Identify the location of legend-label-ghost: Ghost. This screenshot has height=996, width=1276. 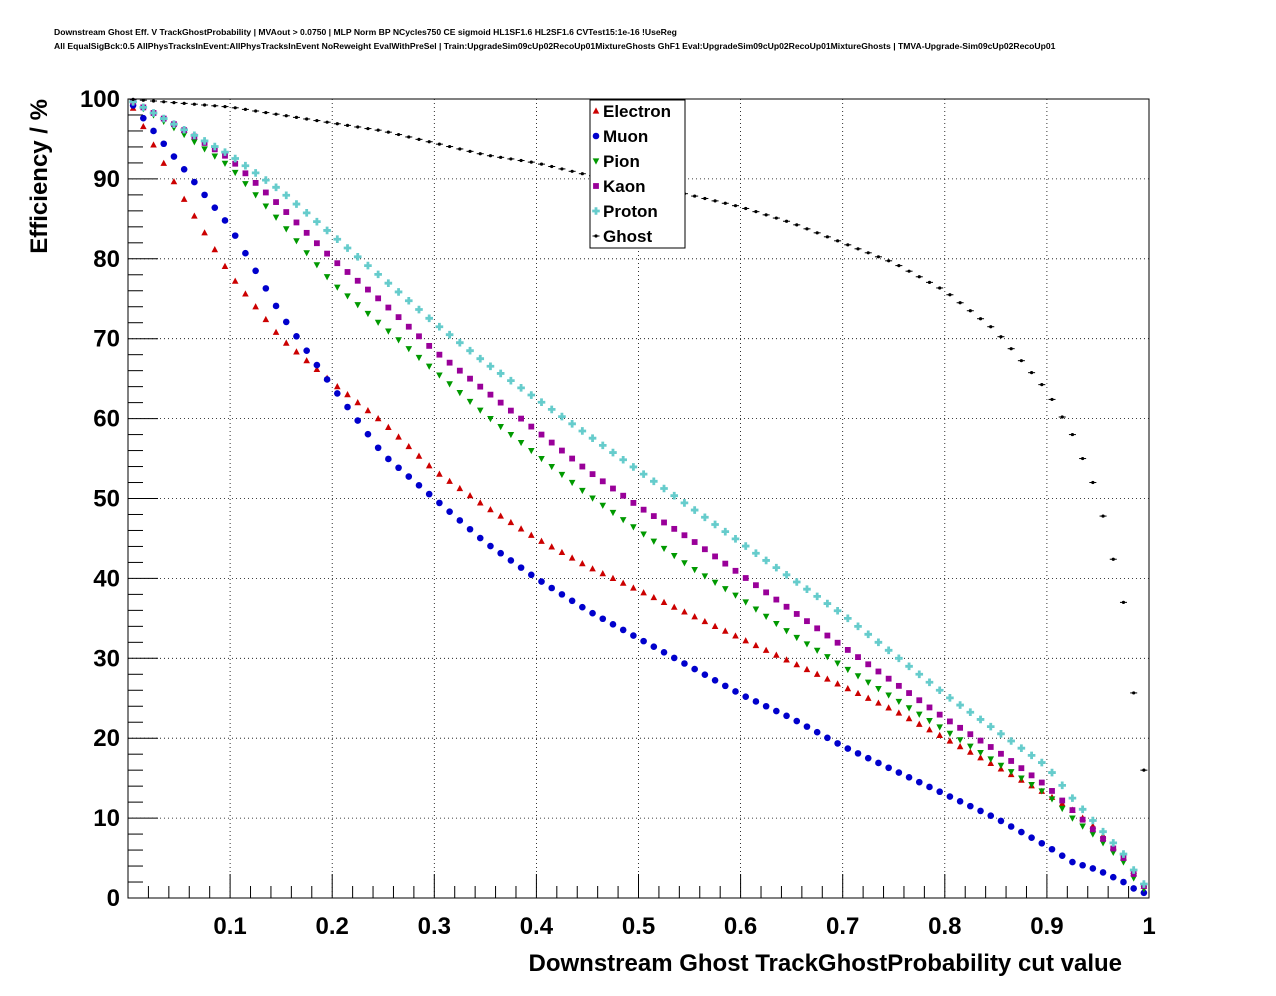
(627, 236).